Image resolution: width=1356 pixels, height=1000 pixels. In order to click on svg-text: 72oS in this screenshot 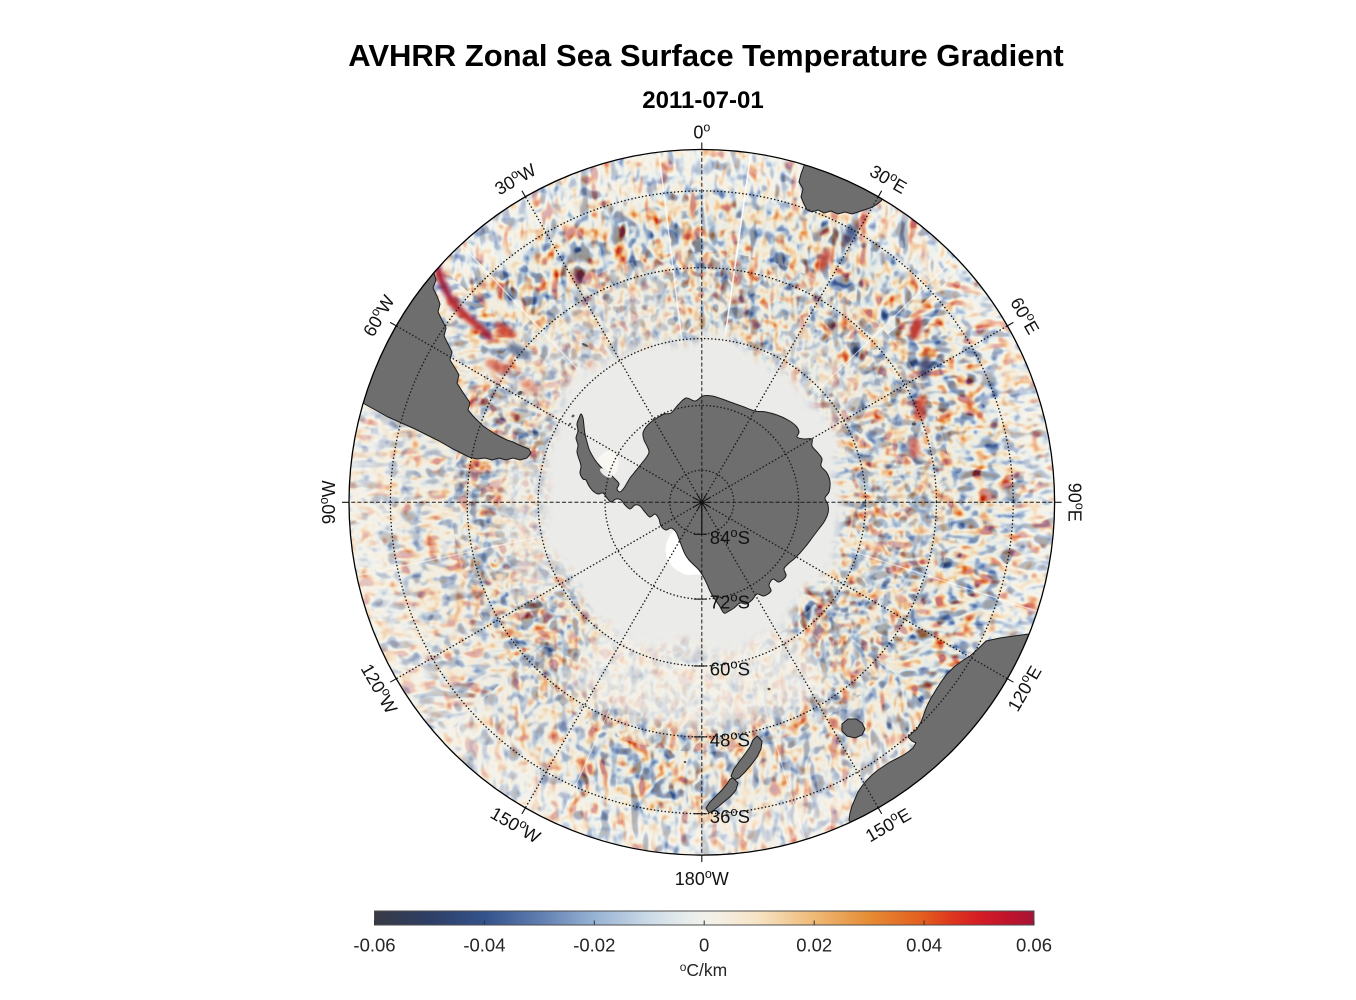, I will do `click(730, 601)`.